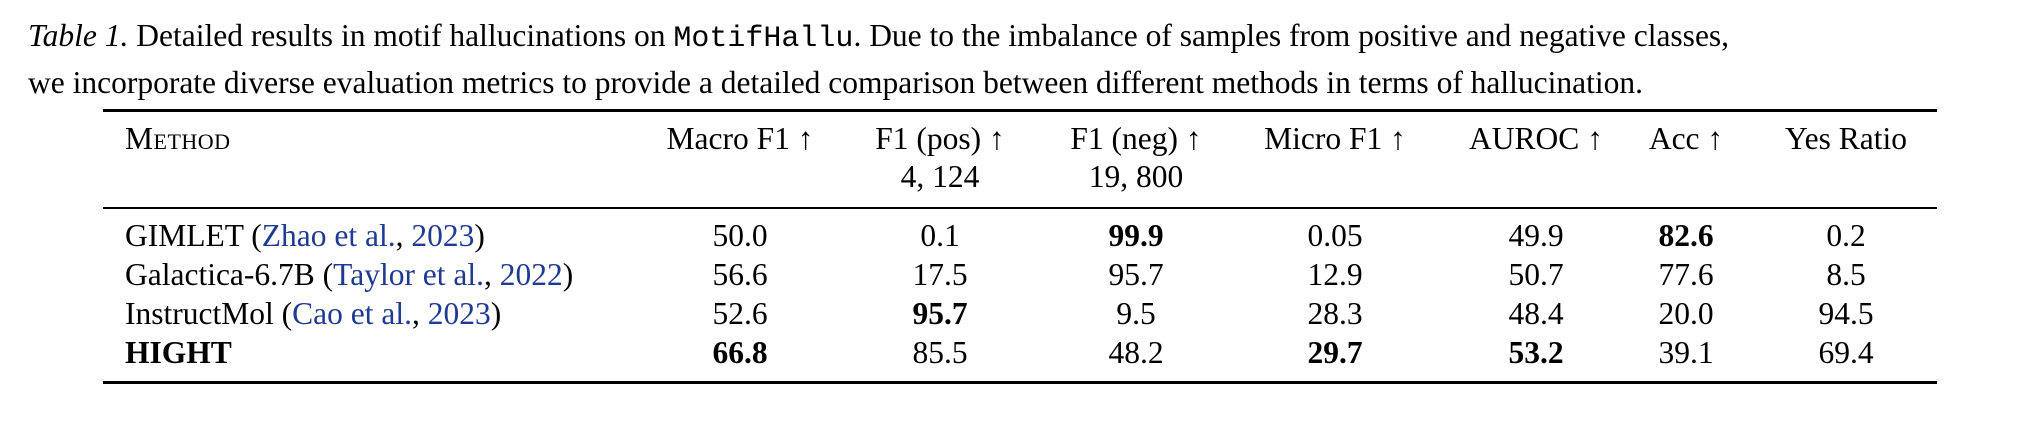 This screenshot has height=422, width=2036. What do you see at coordinates (78, 35) in the screenshot?
I see `caption-label: Table 1.` at bounding box center [78, 35].